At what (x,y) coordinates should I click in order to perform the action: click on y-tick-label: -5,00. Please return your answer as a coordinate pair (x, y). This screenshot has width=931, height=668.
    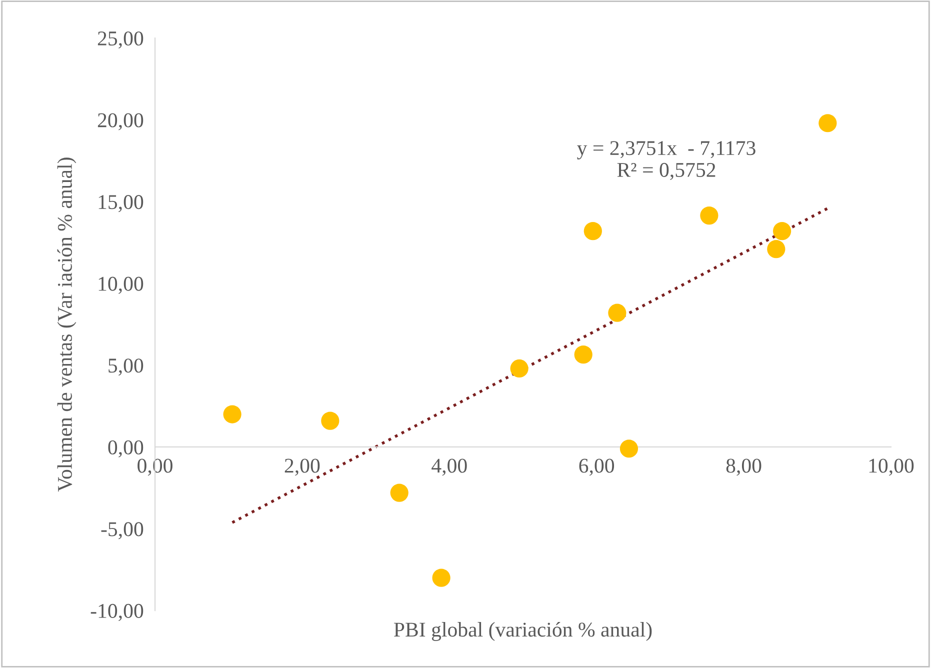
    Looking at the image, I should click on (122, 531).